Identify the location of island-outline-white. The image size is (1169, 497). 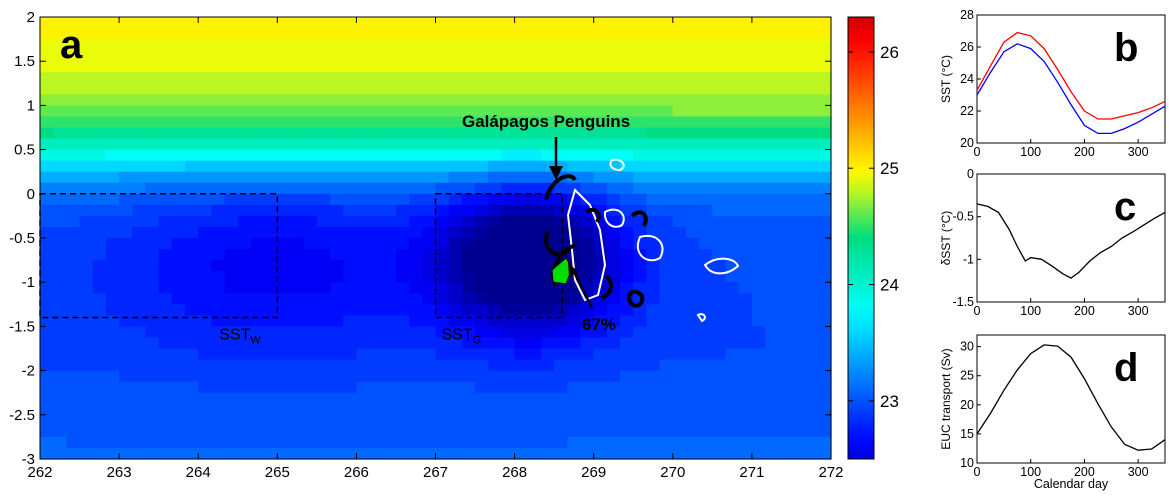
(701, 318).